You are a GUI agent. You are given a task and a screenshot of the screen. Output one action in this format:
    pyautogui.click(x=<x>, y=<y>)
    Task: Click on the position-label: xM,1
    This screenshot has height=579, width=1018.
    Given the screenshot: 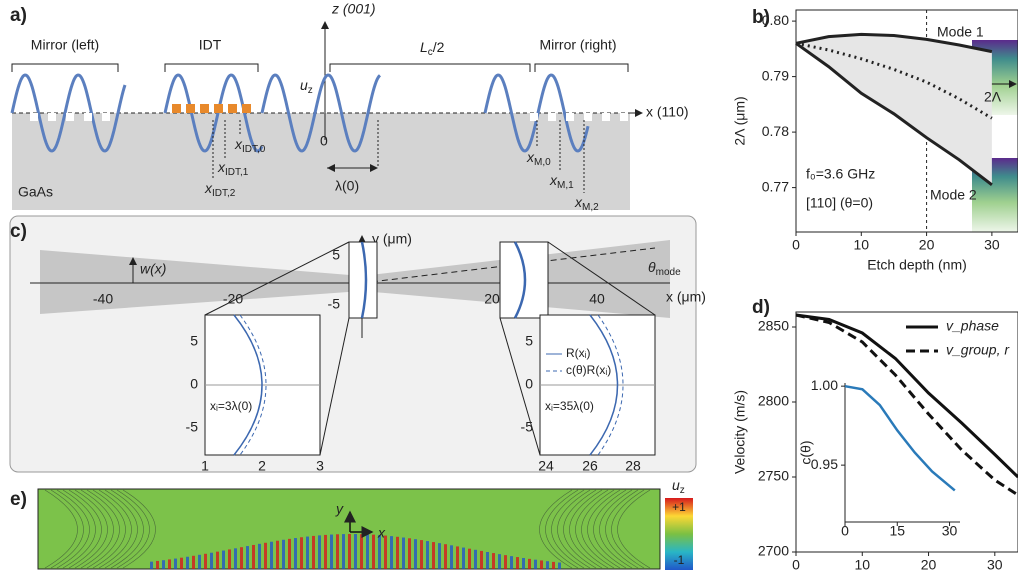 What is the action you would take?
    pyautogui.click(x=561, y=181)
    